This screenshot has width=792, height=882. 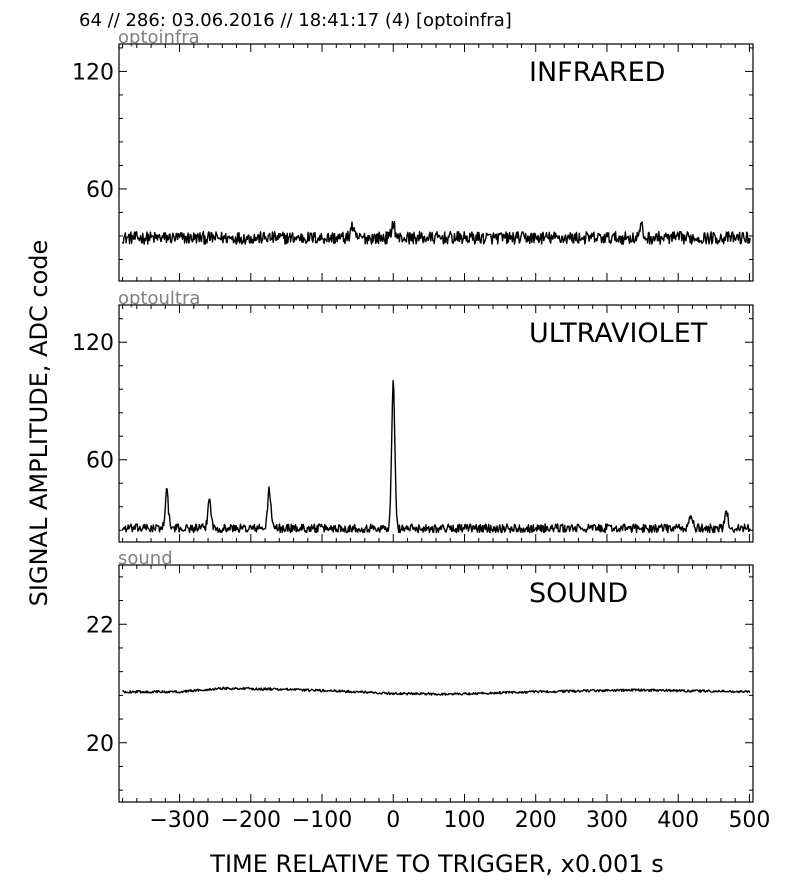 I want to click on x-tick-label: 500, so click(x=749, y=820).